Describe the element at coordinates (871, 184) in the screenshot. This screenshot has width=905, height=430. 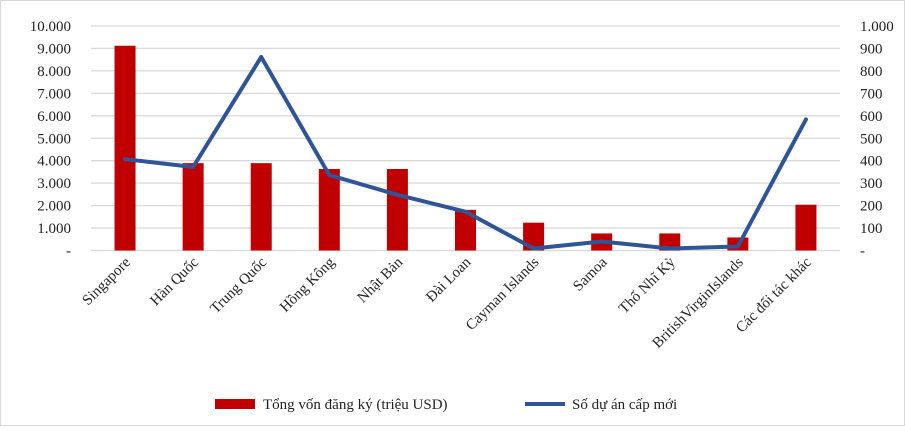
I see `right-axis-tick: 300` at that location.